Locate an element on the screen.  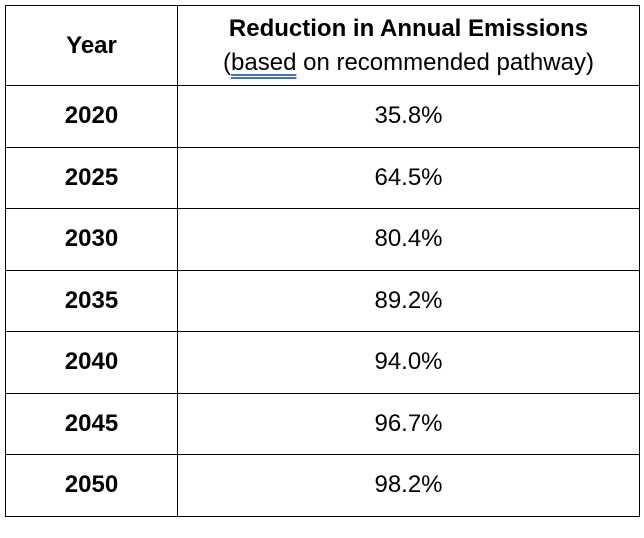
reduction-value-cell: 98.2% is located at coordinates (408, 485).